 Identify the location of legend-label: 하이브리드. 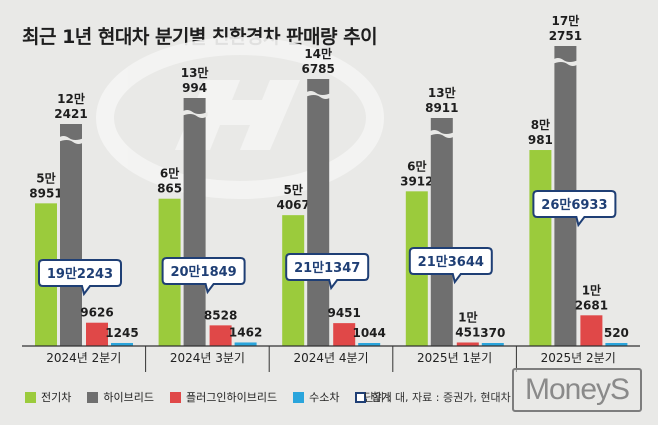
(128, 397).